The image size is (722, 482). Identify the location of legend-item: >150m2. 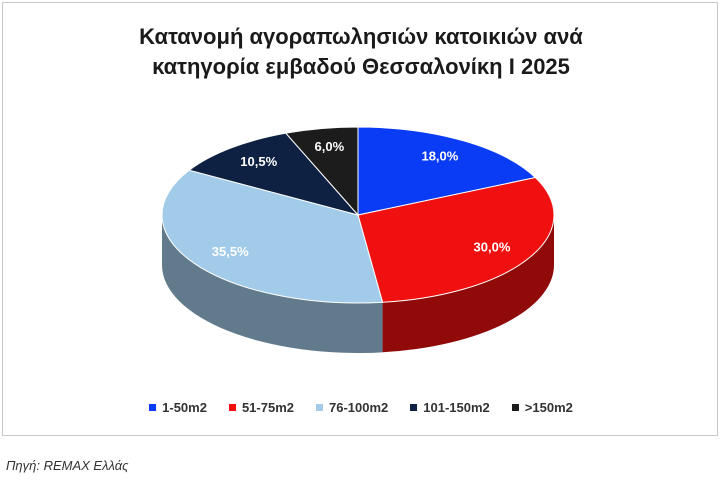
(542, 407).